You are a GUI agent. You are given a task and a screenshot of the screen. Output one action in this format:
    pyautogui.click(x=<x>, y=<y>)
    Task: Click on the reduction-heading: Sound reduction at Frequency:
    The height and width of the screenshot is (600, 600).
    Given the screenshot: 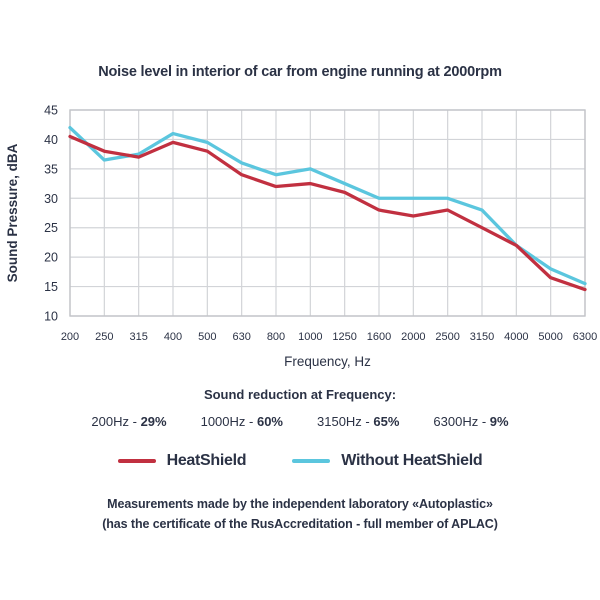 What is the action you would take?
    pyautogui.click(x=300, y=394)
    